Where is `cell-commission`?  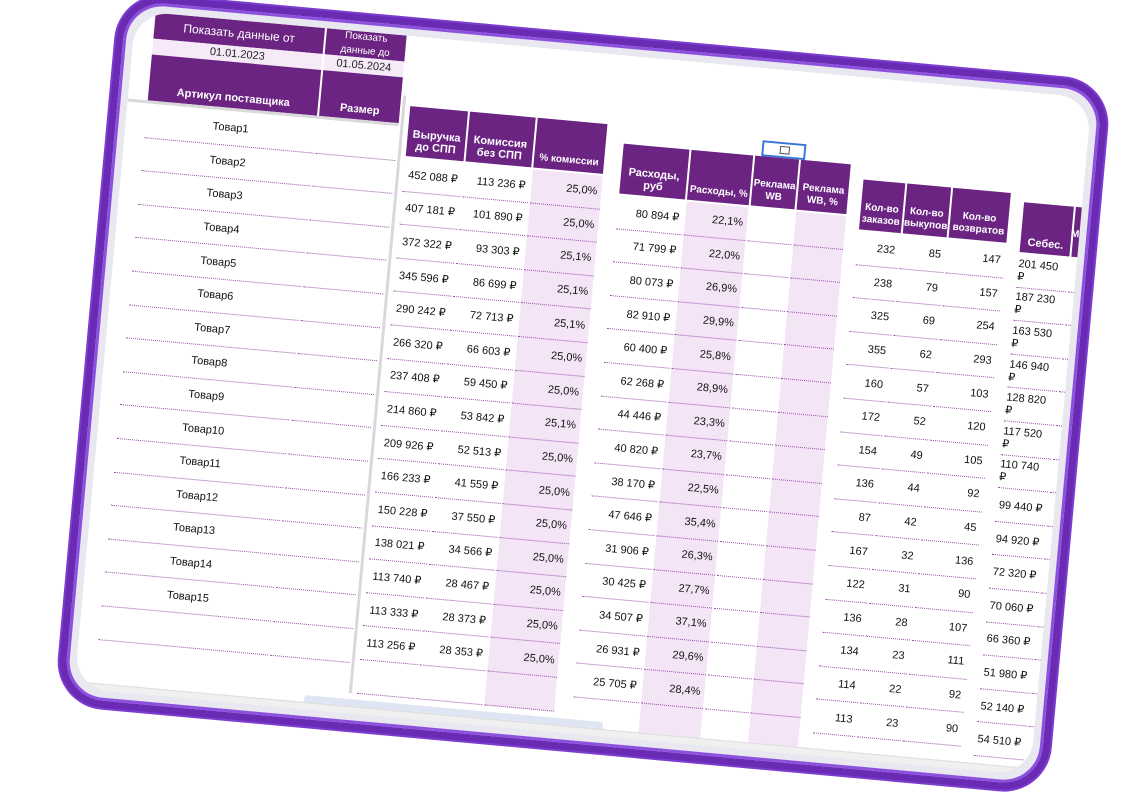 cell-commission is located at coordinates (451, 685).